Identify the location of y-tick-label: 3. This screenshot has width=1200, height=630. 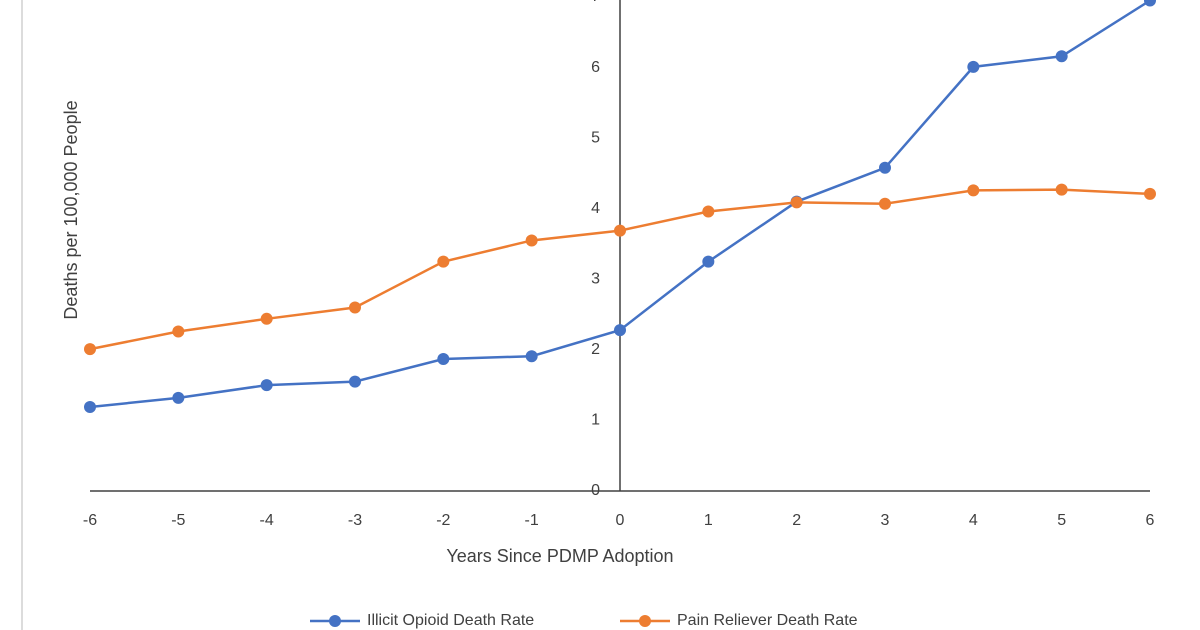
(595, 279).